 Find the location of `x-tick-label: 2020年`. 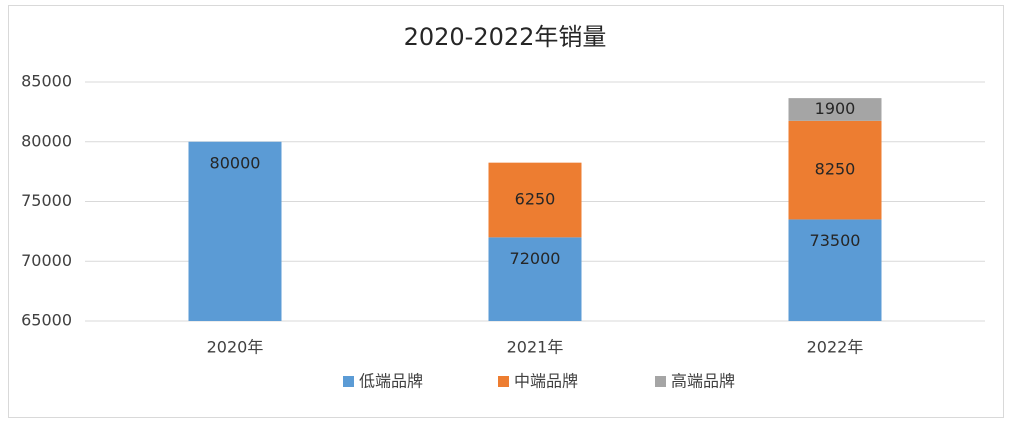

x-tick-label: 2020年 is located at coordinates (235, 347).